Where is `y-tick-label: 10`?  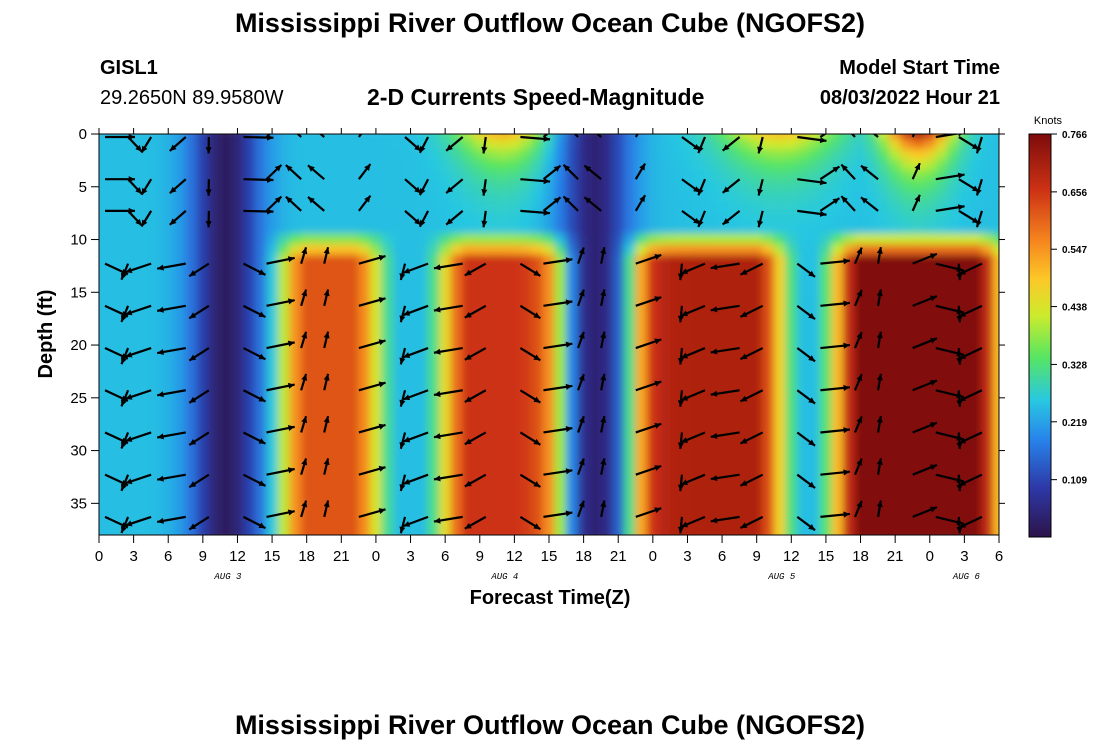 y-tick-label: 10 is located at coordinates (78, 240).